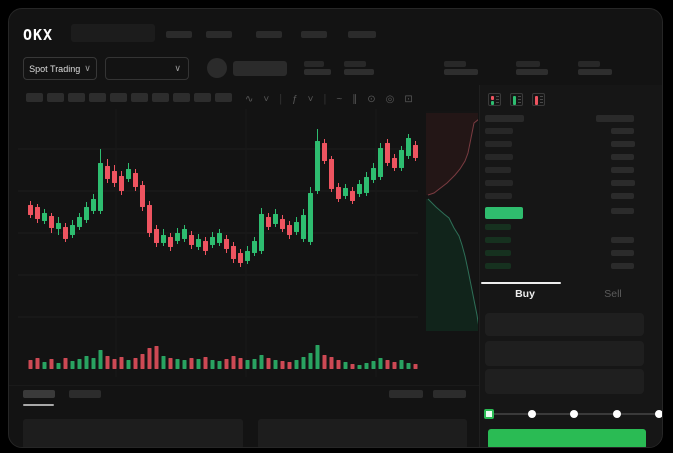  I want to click on market-type-selector: Spot Trading ∨, so click(60, 68).